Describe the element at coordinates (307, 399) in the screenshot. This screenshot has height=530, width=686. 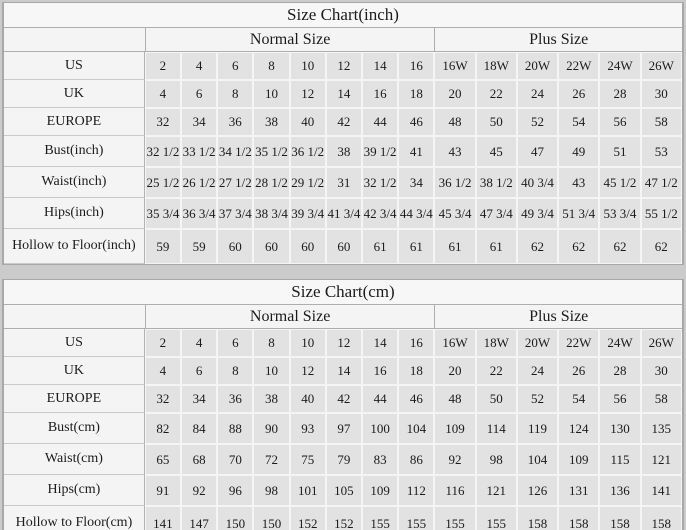
I see `size-cell: 40` at that location.